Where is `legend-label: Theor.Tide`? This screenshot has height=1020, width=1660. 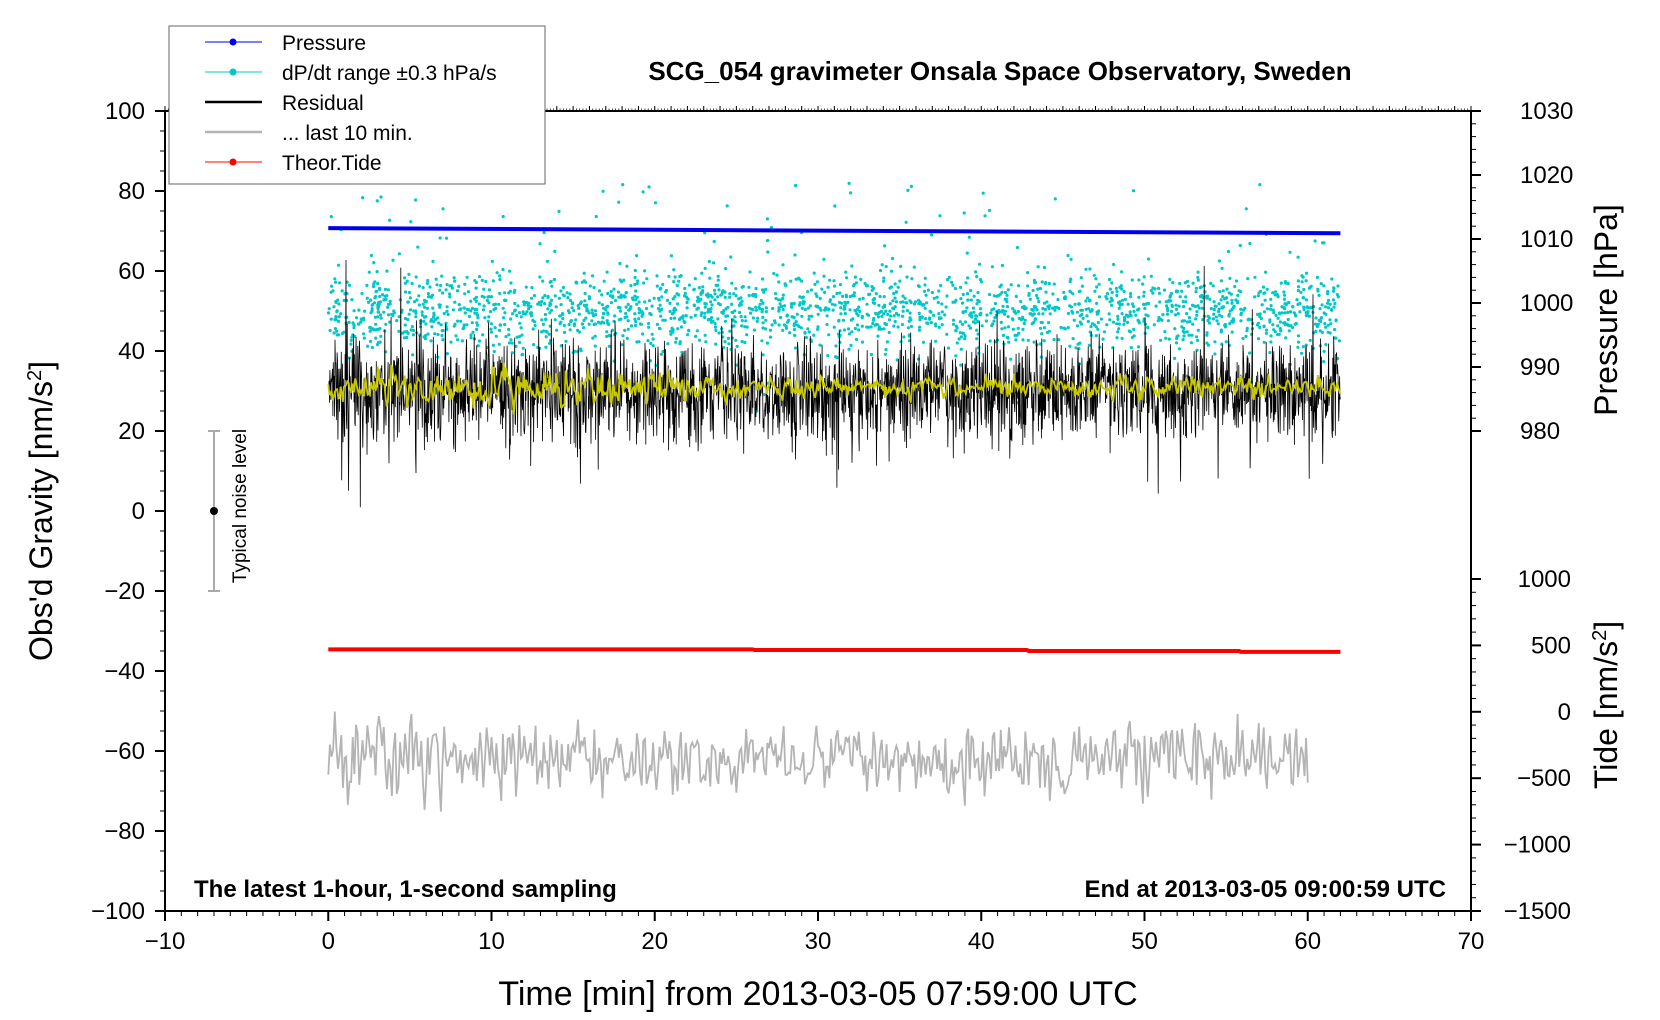 legend-label: Theor.Tide is located at coordinates (332, 163).